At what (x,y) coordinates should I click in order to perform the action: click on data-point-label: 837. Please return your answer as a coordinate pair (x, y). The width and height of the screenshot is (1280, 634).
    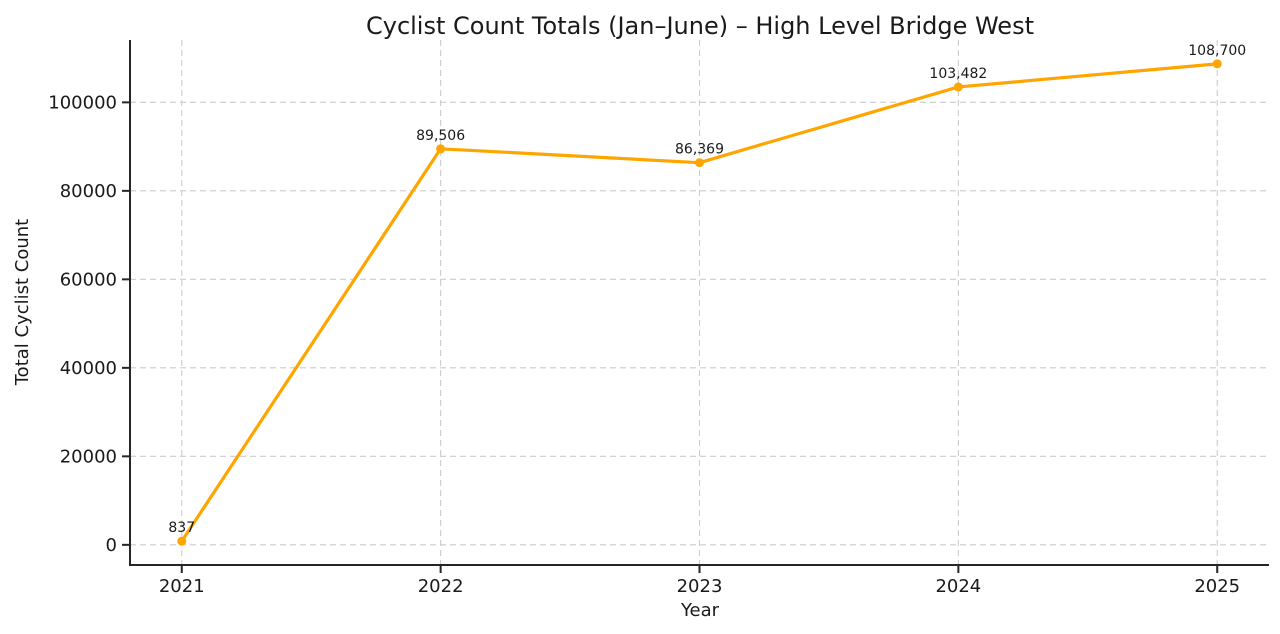
    Looking at the image, I should click on (181, 528).